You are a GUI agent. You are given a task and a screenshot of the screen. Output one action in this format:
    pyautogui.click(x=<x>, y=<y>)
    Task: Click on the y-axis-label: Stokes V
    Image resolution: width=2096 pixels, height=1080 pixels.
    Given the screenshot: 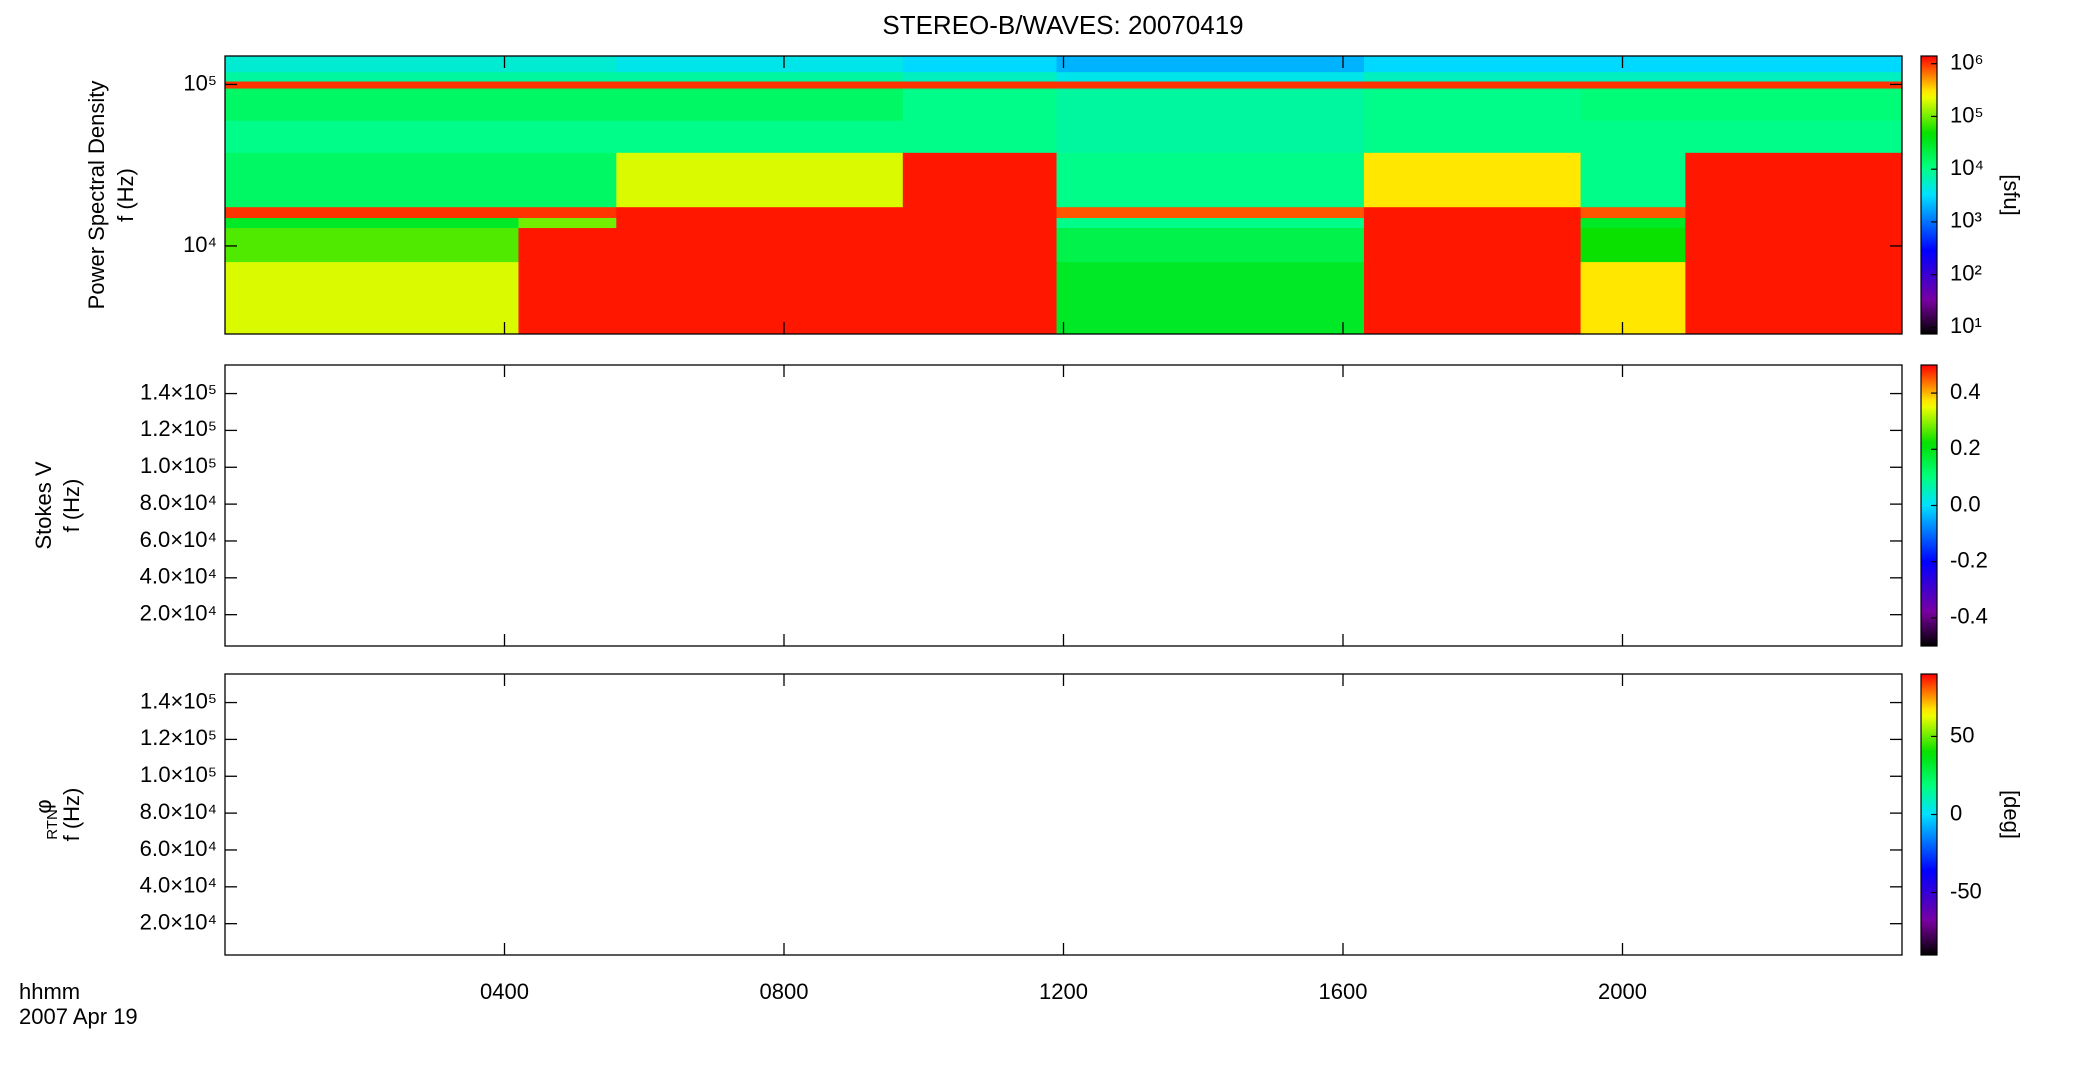 What is the action you would take?
    pyautogui.click(x=43, y=505)
    